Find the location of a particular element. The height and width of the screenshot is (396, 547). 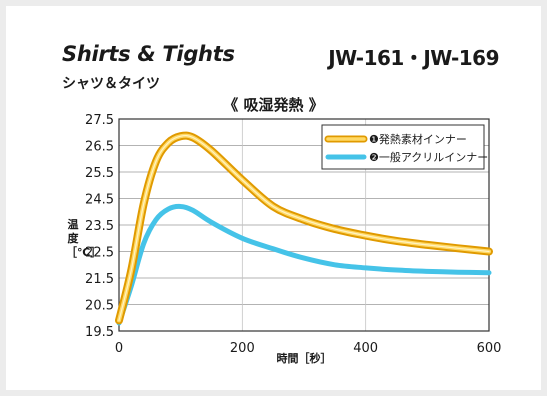

y-tick-label: 23.5 is located at coordinates (99, 226).